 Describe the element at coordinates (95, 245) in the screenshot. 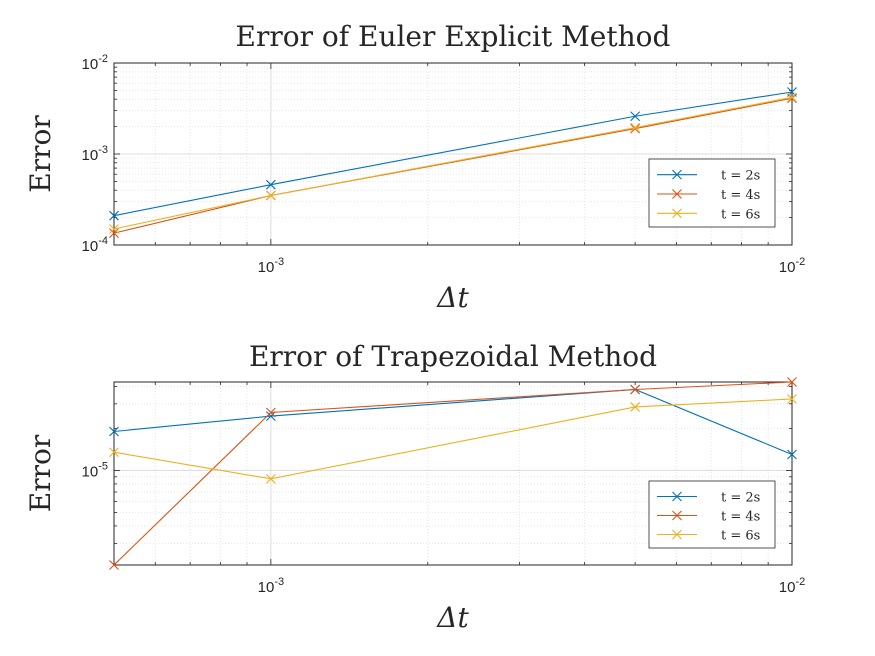

I see `y-tick-label: 10⁻⁴` at that location.